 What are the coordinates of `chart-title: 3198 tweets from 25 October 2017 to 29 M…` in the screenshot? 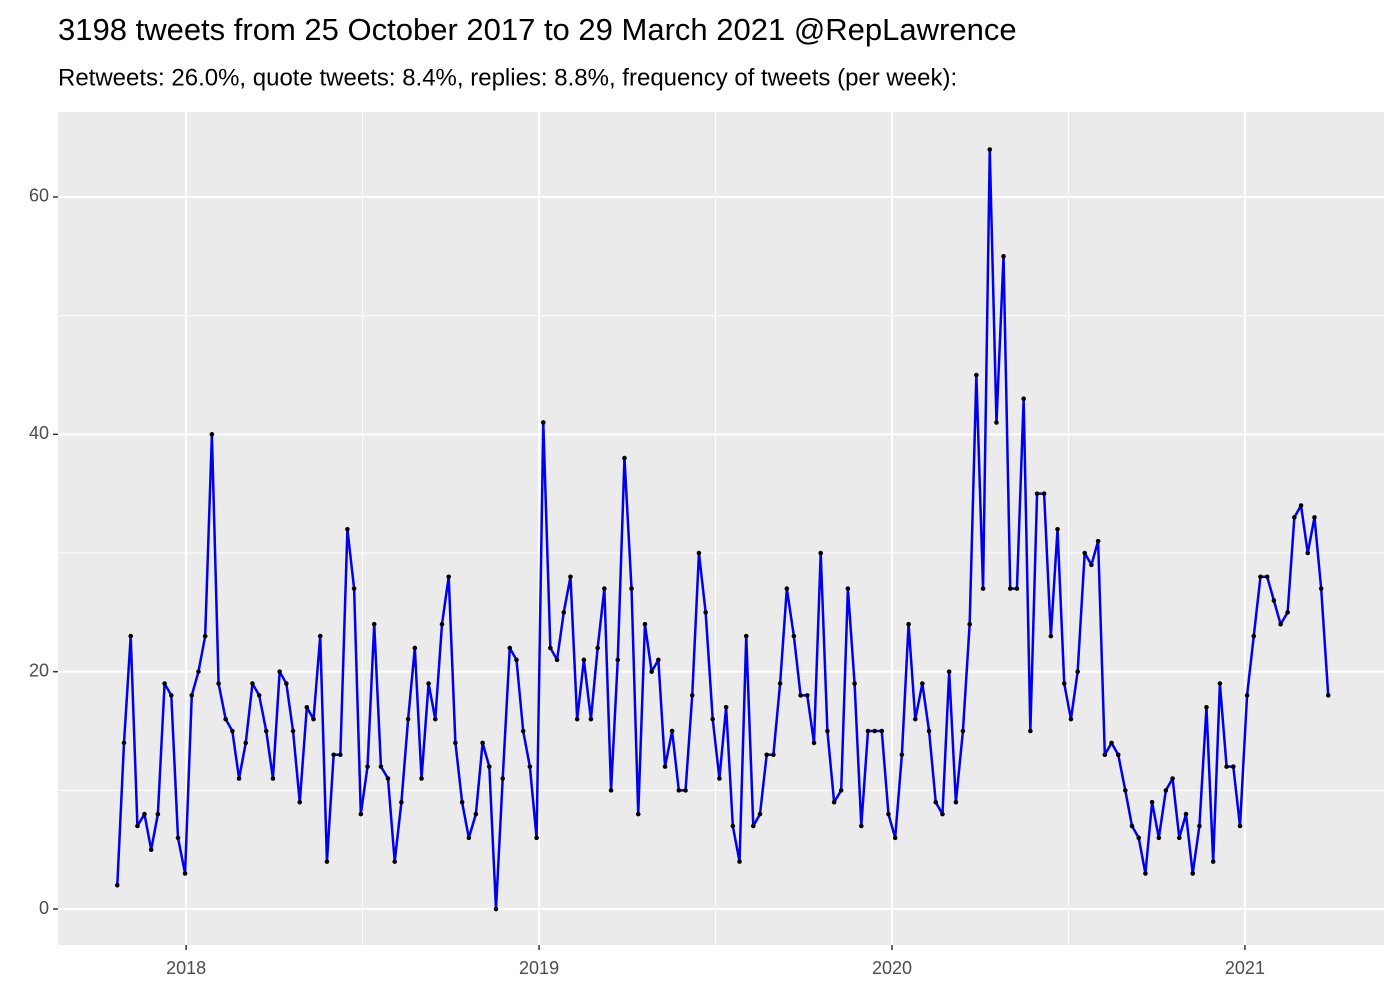 It's located at (537, 29).